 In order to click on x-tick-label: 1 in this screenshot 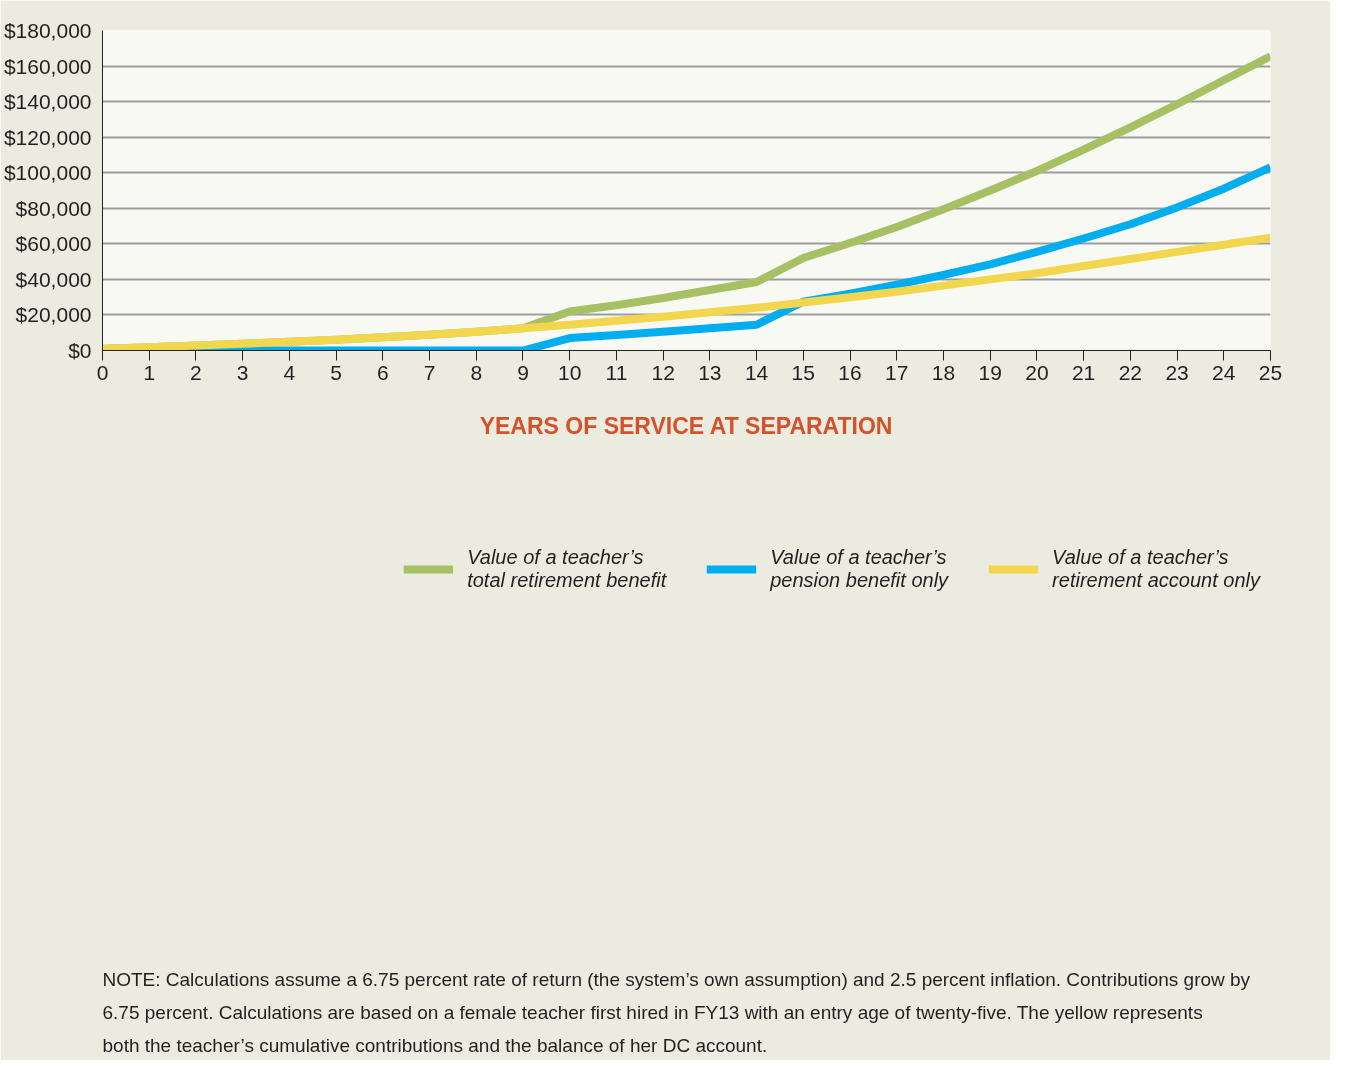, I will do `click(149, 372)`.